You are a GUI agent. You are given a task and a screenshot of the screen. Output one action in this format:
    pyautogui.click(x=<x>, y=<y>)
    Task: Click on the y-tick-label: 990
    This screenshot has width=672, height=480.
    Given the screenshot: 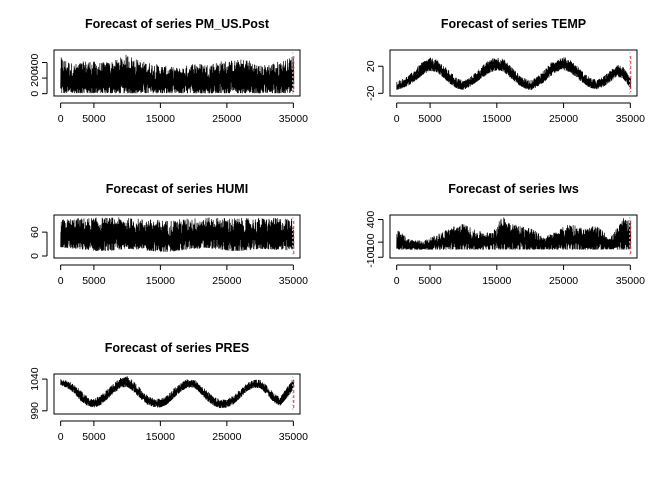 What is the action you would take?
    pyautogui.click(x=35, y=411)
    